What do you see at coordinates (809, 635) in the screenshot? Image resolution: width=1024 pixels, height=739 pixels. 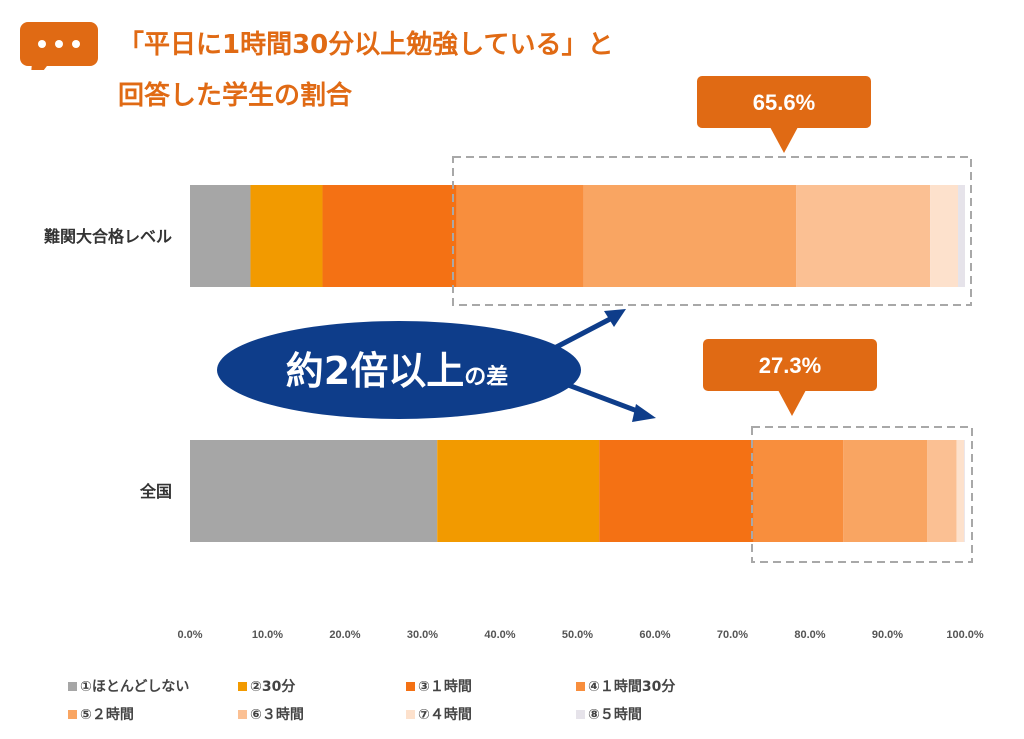 I see `x-tick-label: 80.0%` at bounding box center [809, 635].